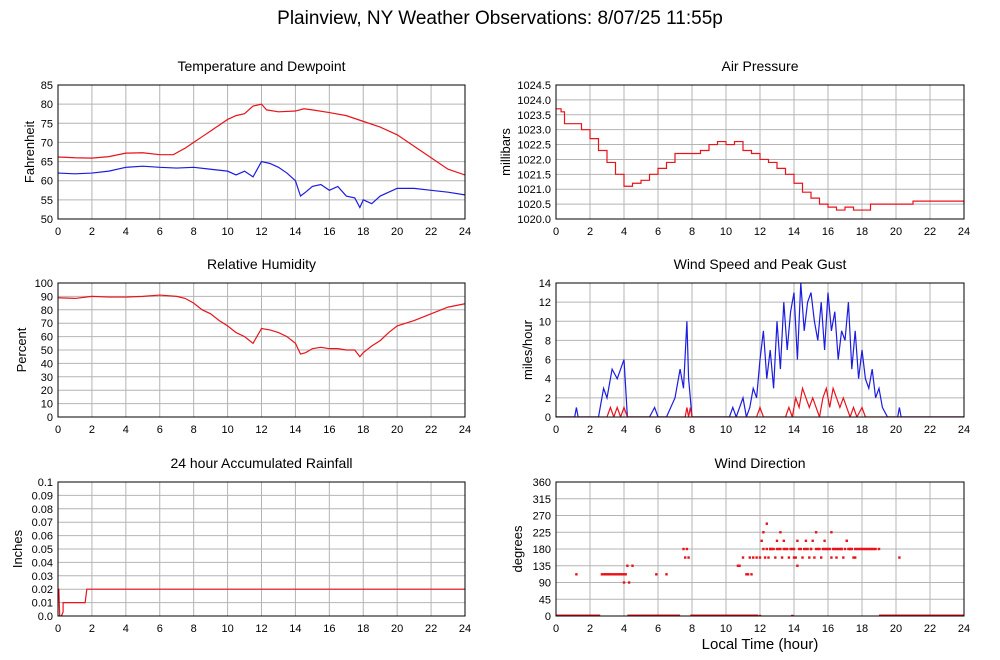 The height and width of the screenshot is (660, 1000). I want to click on wind-xtick-label: 12, so click(760, 430).